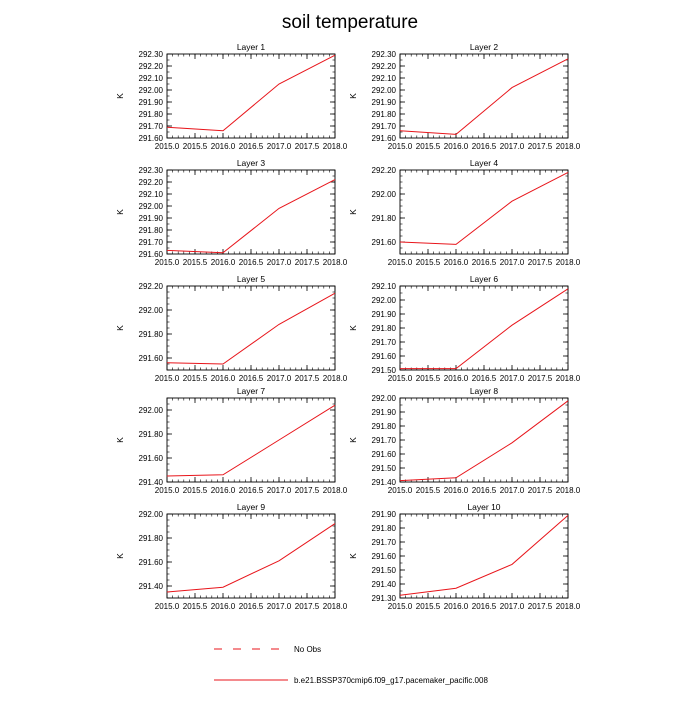 The image size is (700, 705). Describe the element at coordinates (384, 440) in the screenshot. I see `y-tick-label: 291.70` at that location.